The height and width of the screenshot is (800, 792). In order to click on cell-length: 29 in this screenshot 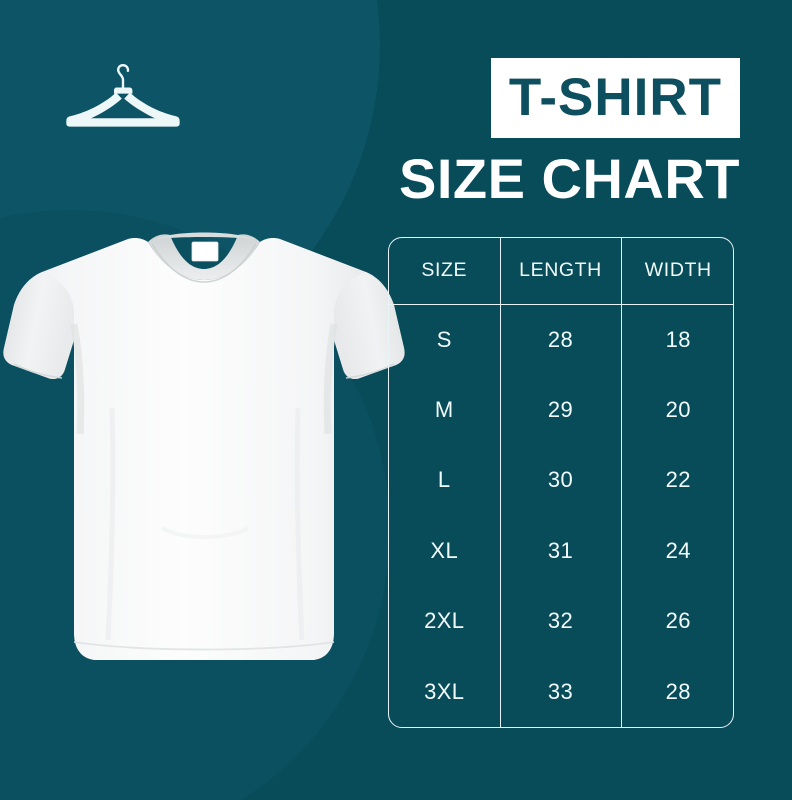, I will do `click(561, 409)`.